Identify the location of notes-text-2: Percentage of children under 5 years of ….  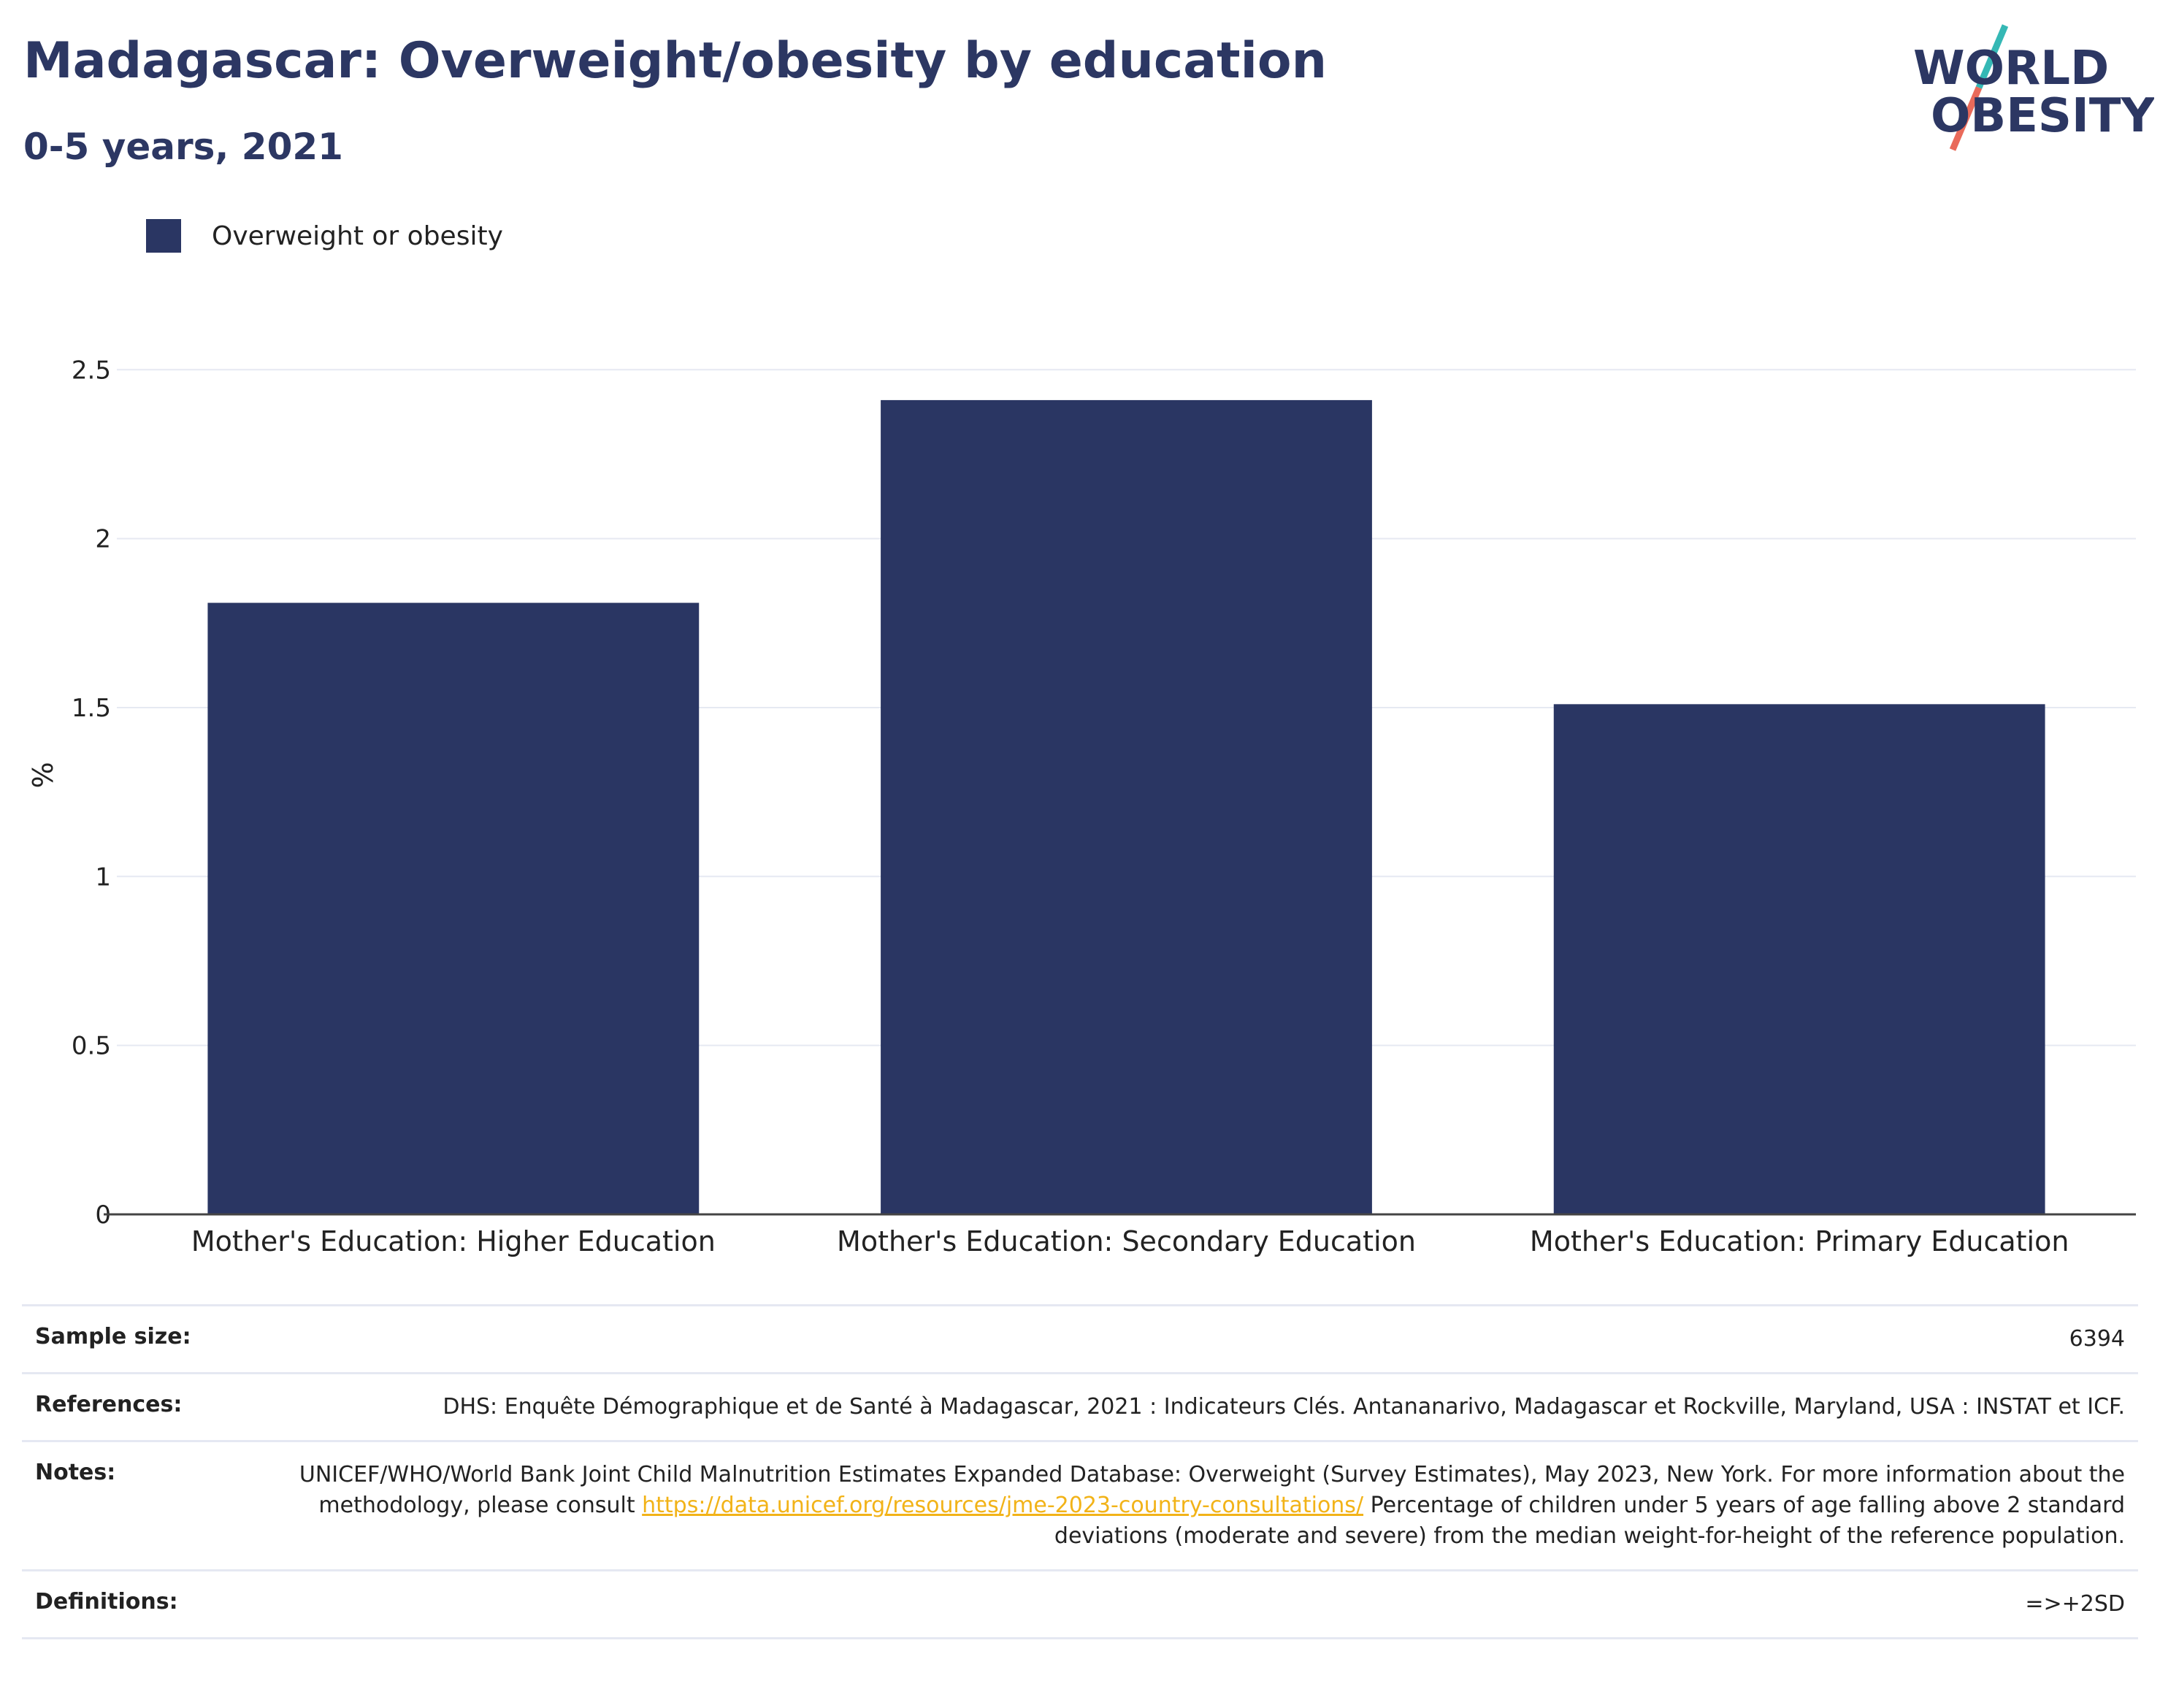
(1589, 1521).